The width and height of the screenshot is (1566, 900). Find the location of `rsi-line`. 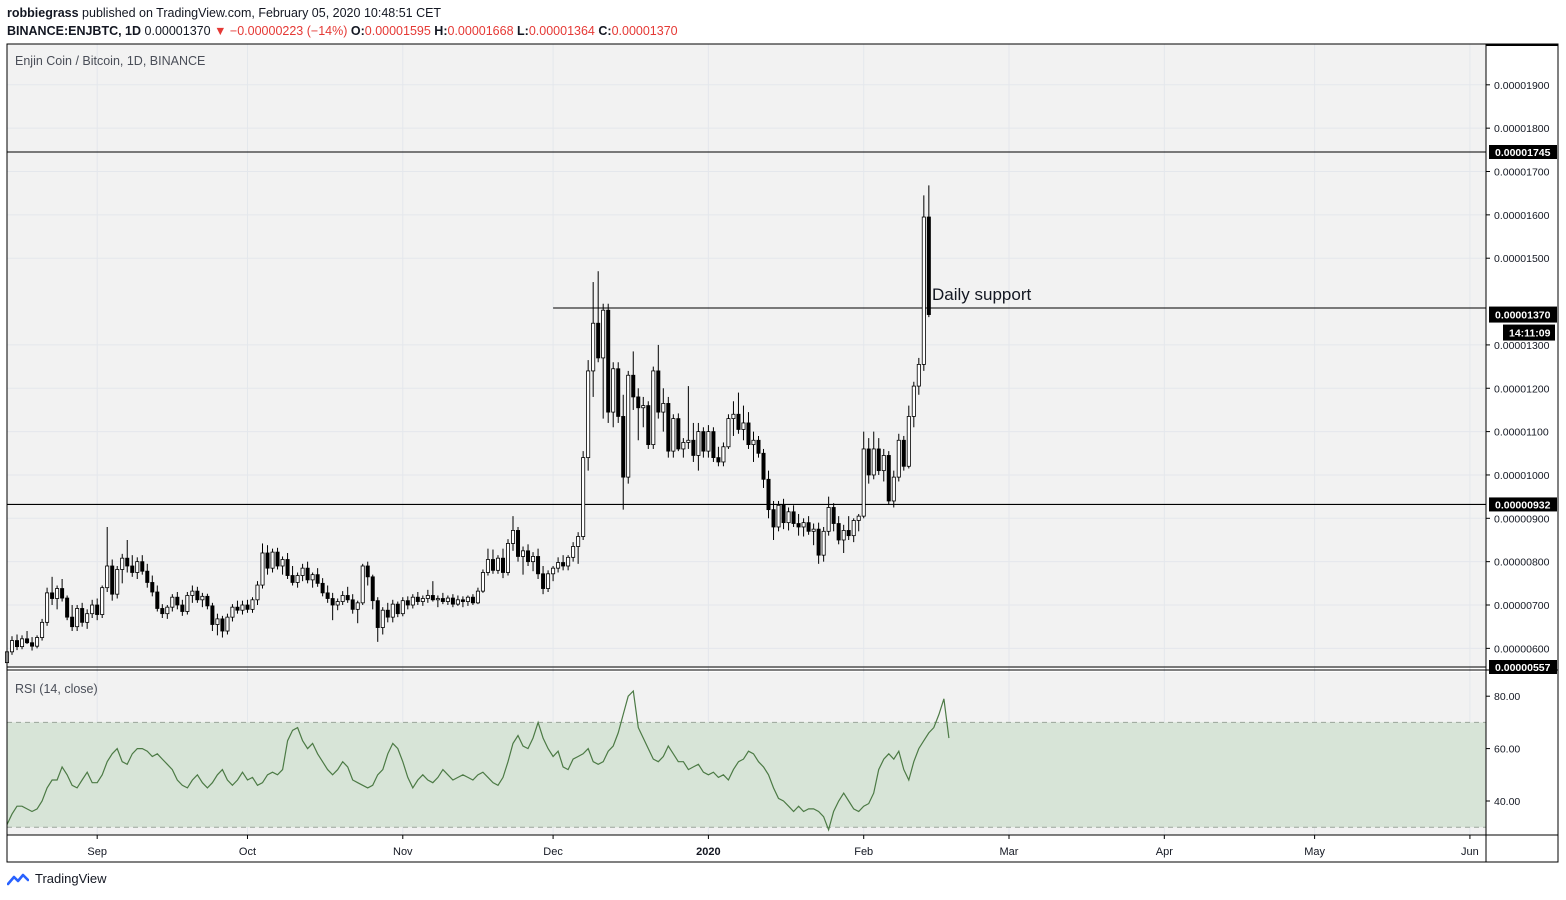

rsi-line is located at coordinates (478, 760).